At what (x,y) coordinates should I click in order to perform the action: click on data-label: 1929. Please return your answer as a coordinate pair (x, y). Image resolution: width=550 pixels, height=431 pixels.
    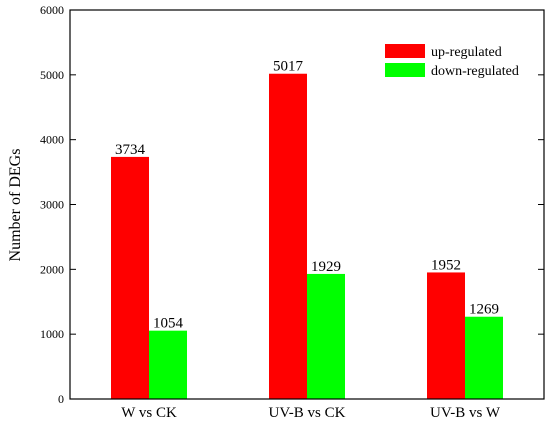
    Looking at the image, I should click on (326, 267).